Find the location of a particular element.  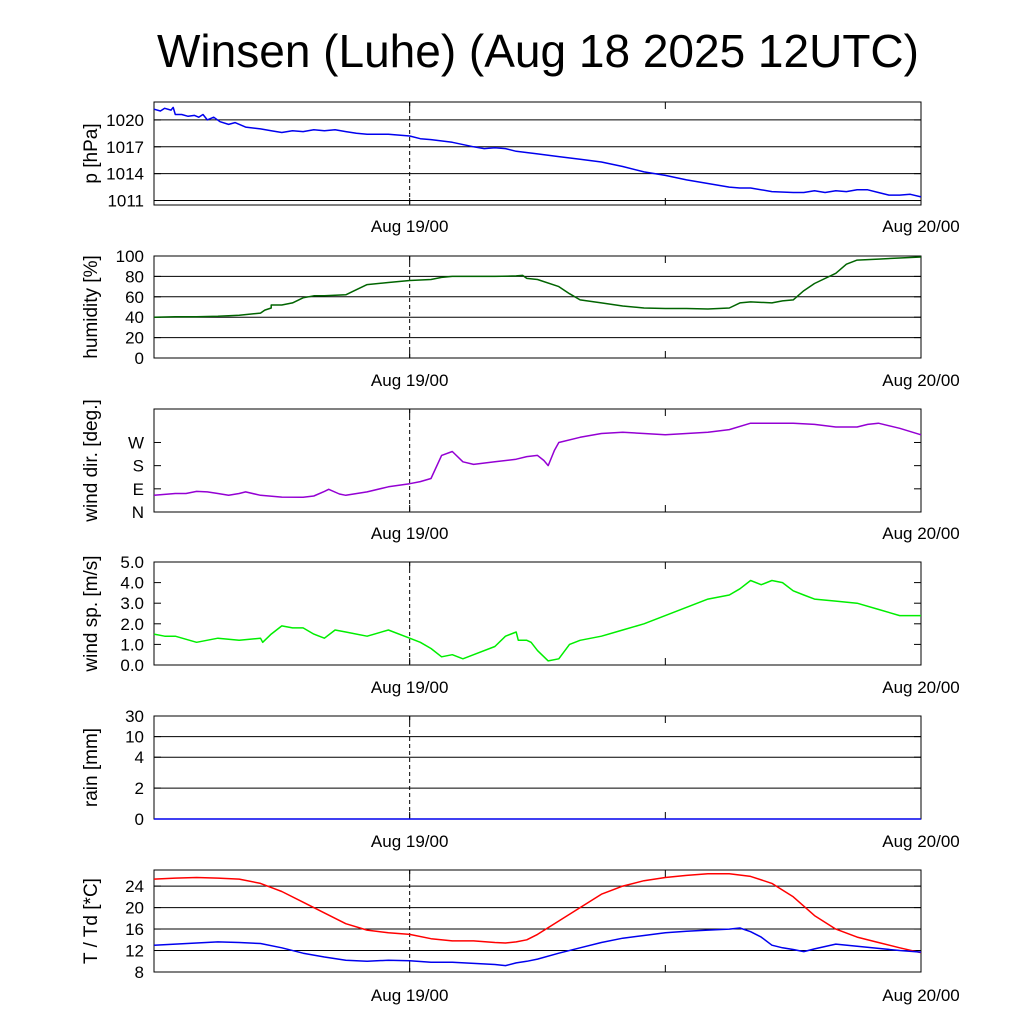

y-tick-label: 8 is located at coordinates (139, 972).